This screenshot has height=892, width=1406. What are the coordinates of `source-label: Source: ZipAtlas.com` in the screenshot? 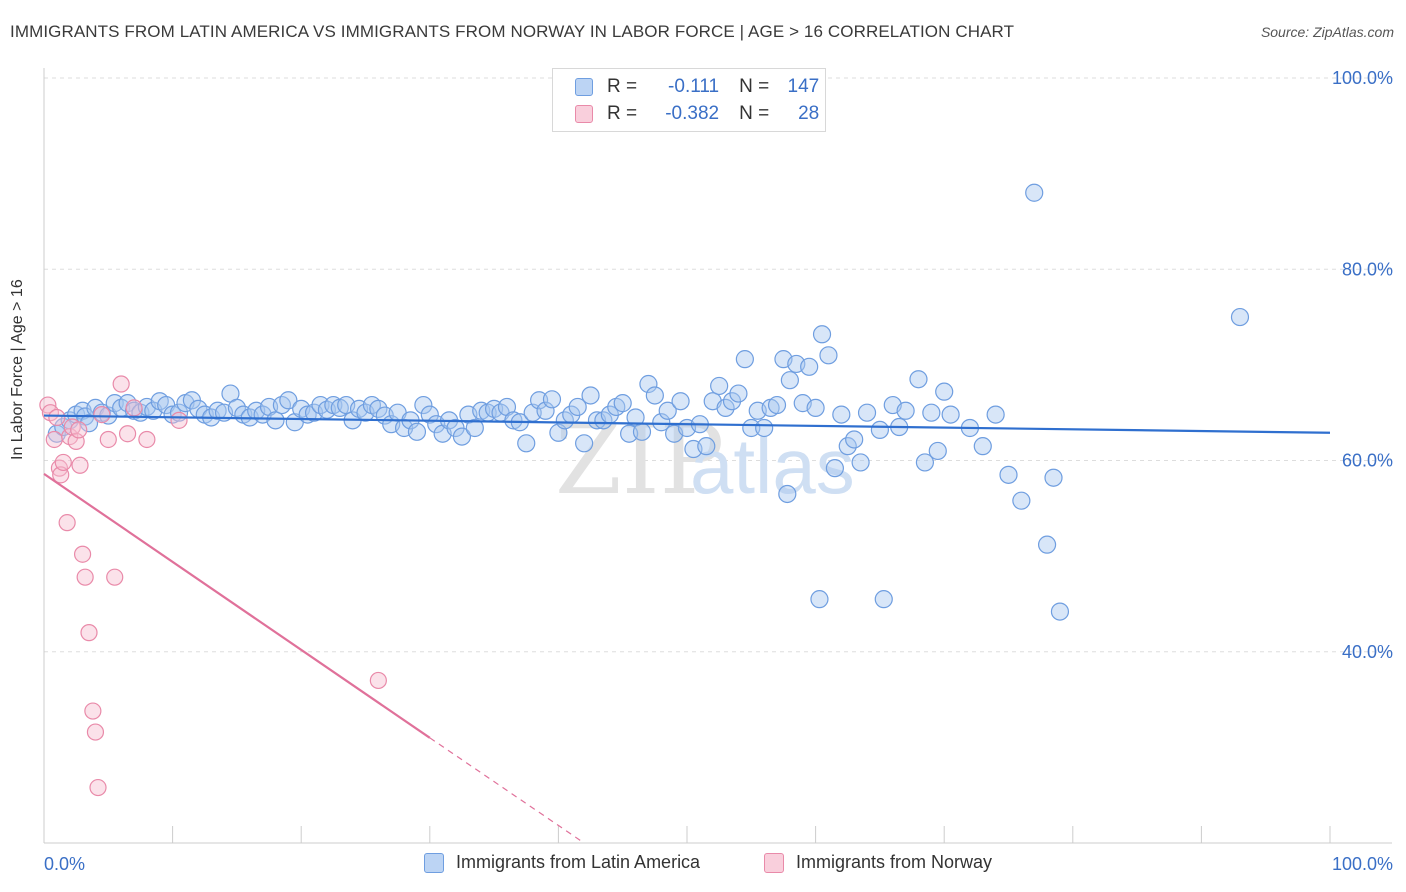 It's located at (1327, 32).